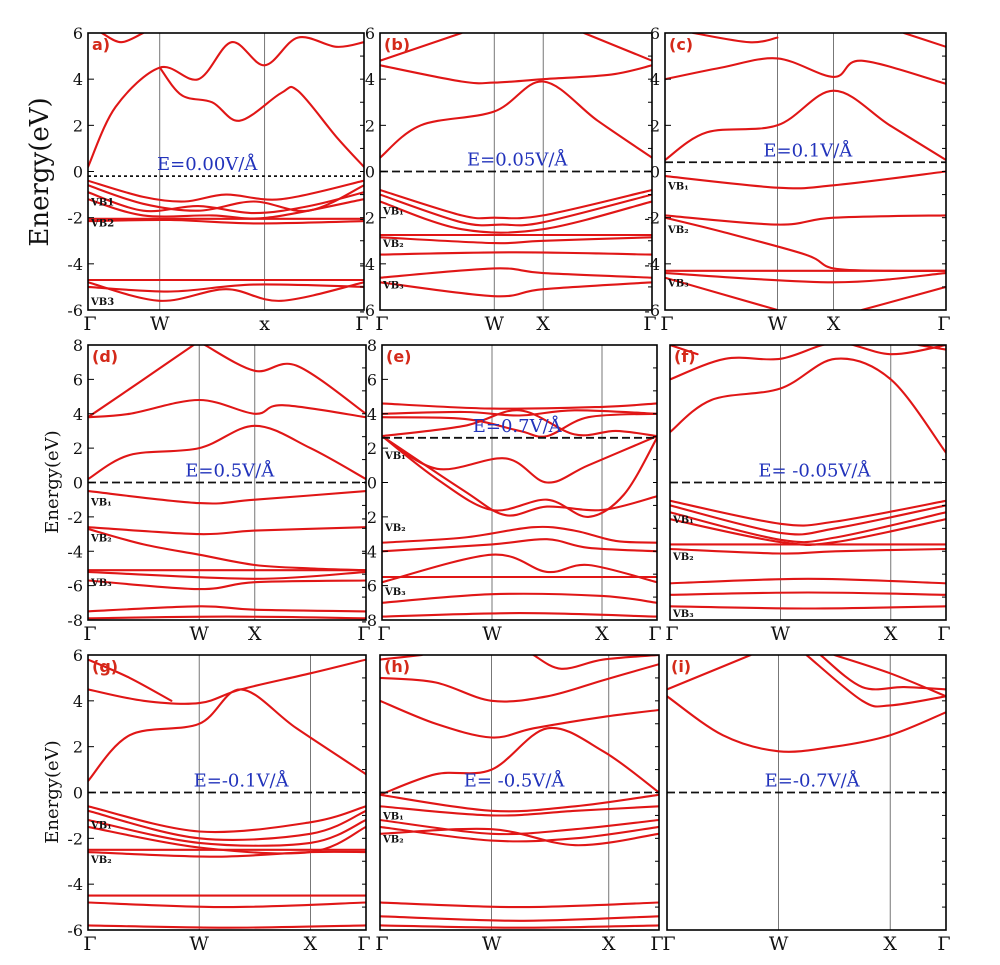 This screenshot has width=1000, height=965. I want to click on ytick-label-b-1: -4, so click(367, 264).